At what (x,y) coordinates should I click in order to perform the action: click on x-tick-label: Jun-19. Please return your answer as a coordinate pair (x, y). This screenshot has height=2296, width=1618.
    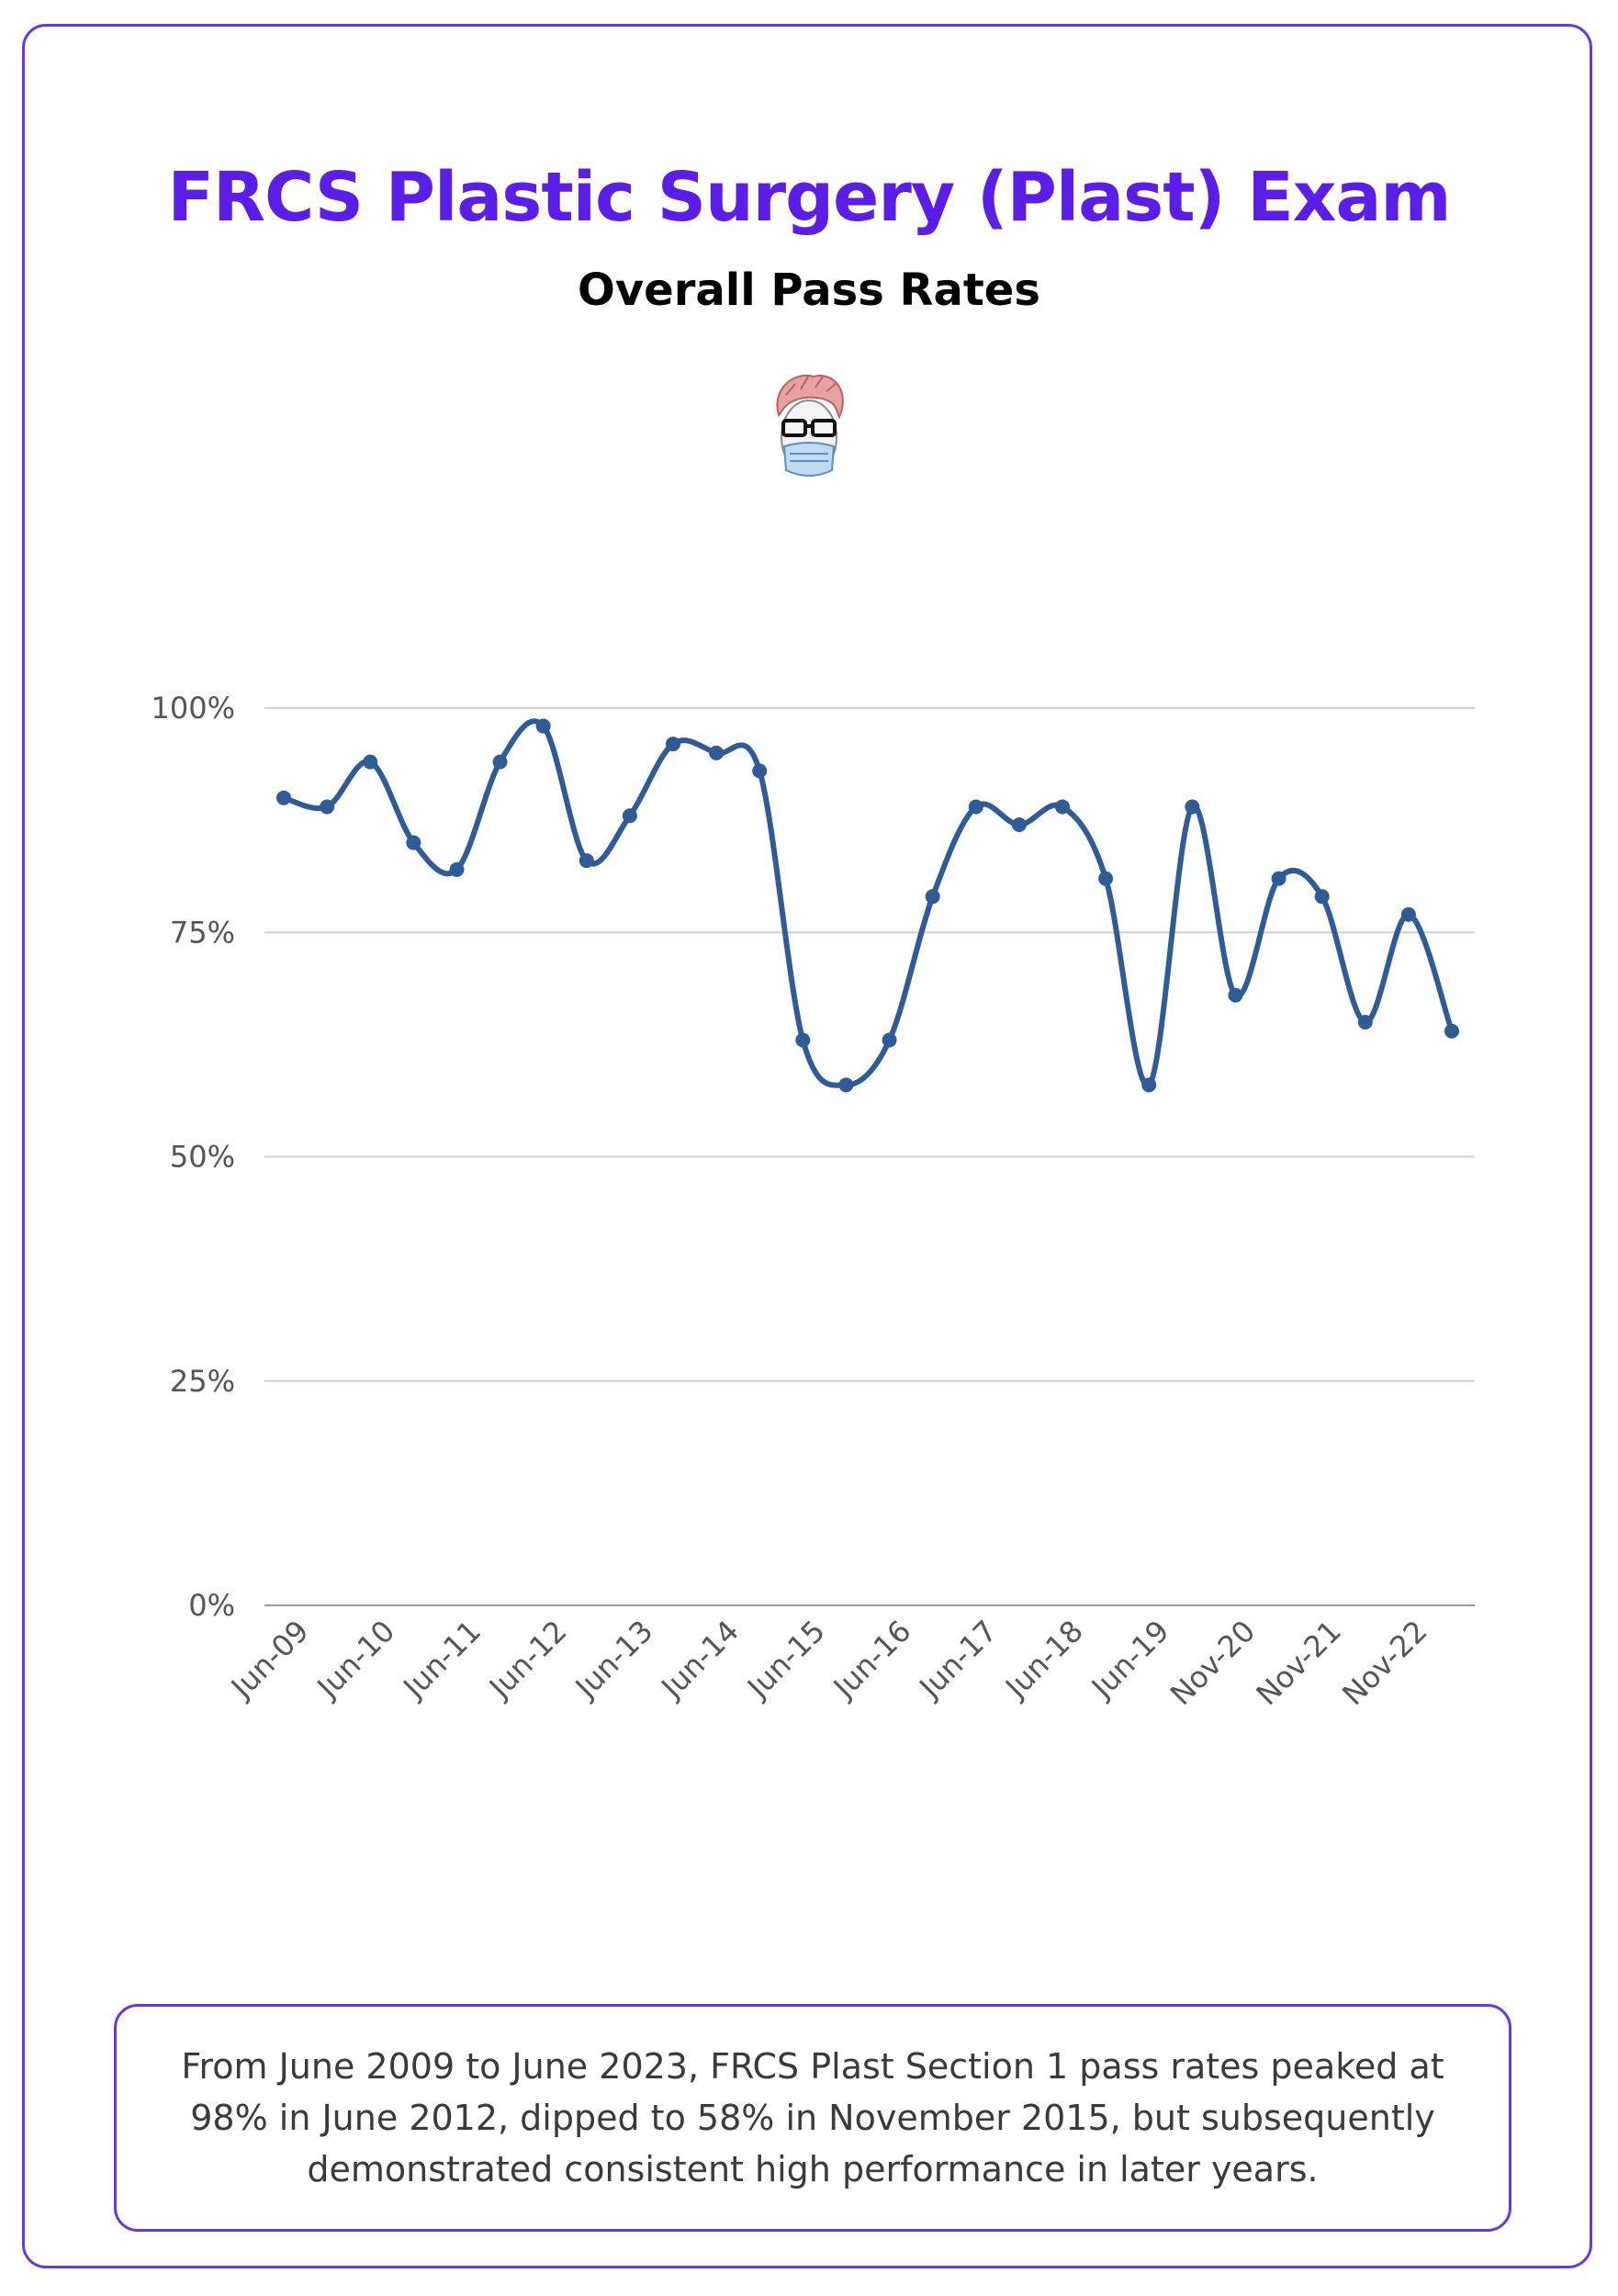
    Looking at the image, I should click on (1130, 1660).